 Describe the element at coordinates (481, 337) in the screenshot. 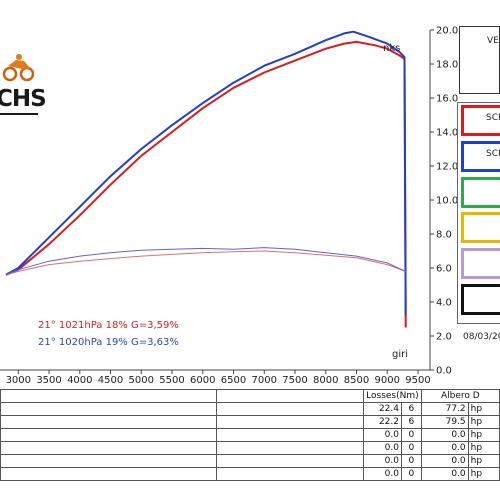

I see `test-date: 08/03/20` at that location.